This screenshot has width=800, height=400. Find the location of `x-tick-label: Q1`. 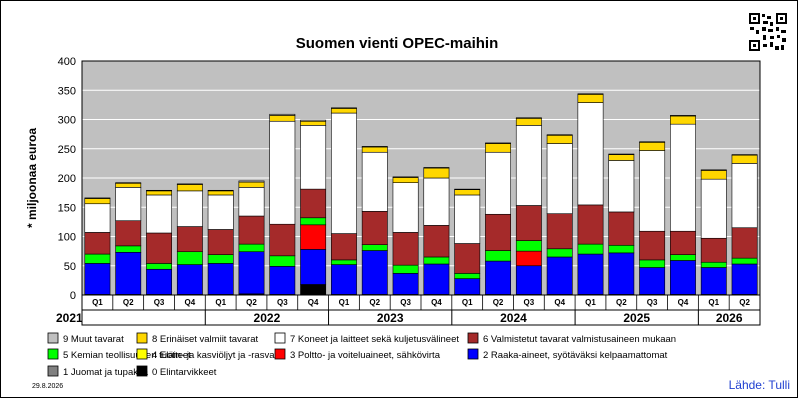

x-tick-label: Q1 is located at coordinates (220, 302).